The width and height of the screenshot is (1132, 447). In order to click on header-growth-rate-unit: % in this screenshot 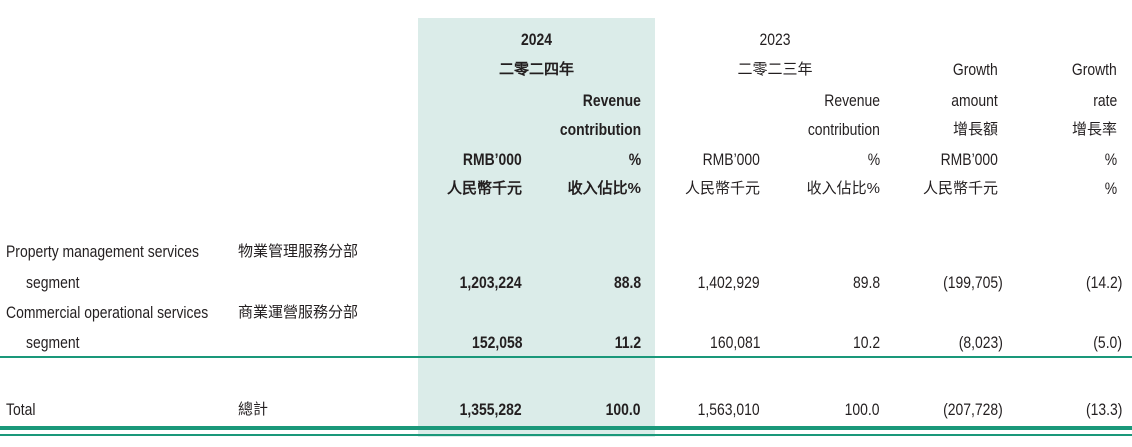, I will do `click(1110, 159)`.